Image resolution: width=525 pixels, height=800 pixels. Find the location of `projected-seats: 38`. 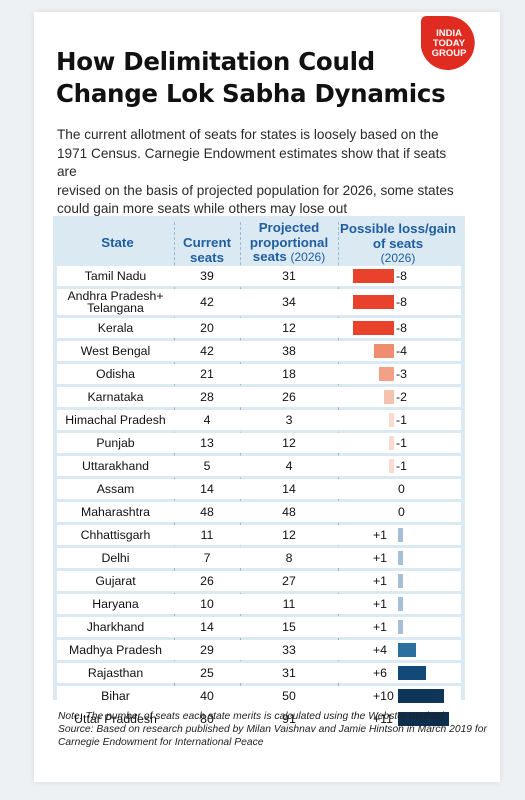

projected-seats: 38 is located at coordinates (289, 351).